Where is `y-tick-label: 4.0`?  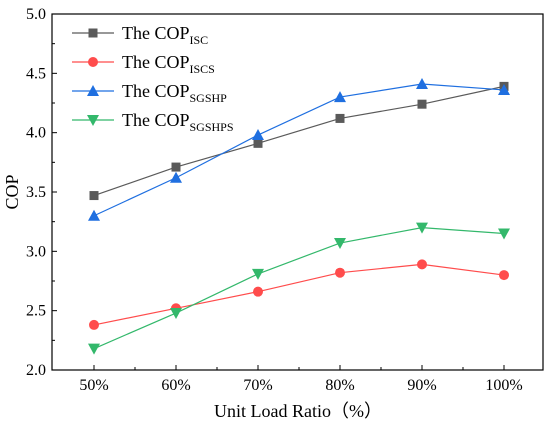 y-tick-label: 4.0 is located at coordinates (36, 133).